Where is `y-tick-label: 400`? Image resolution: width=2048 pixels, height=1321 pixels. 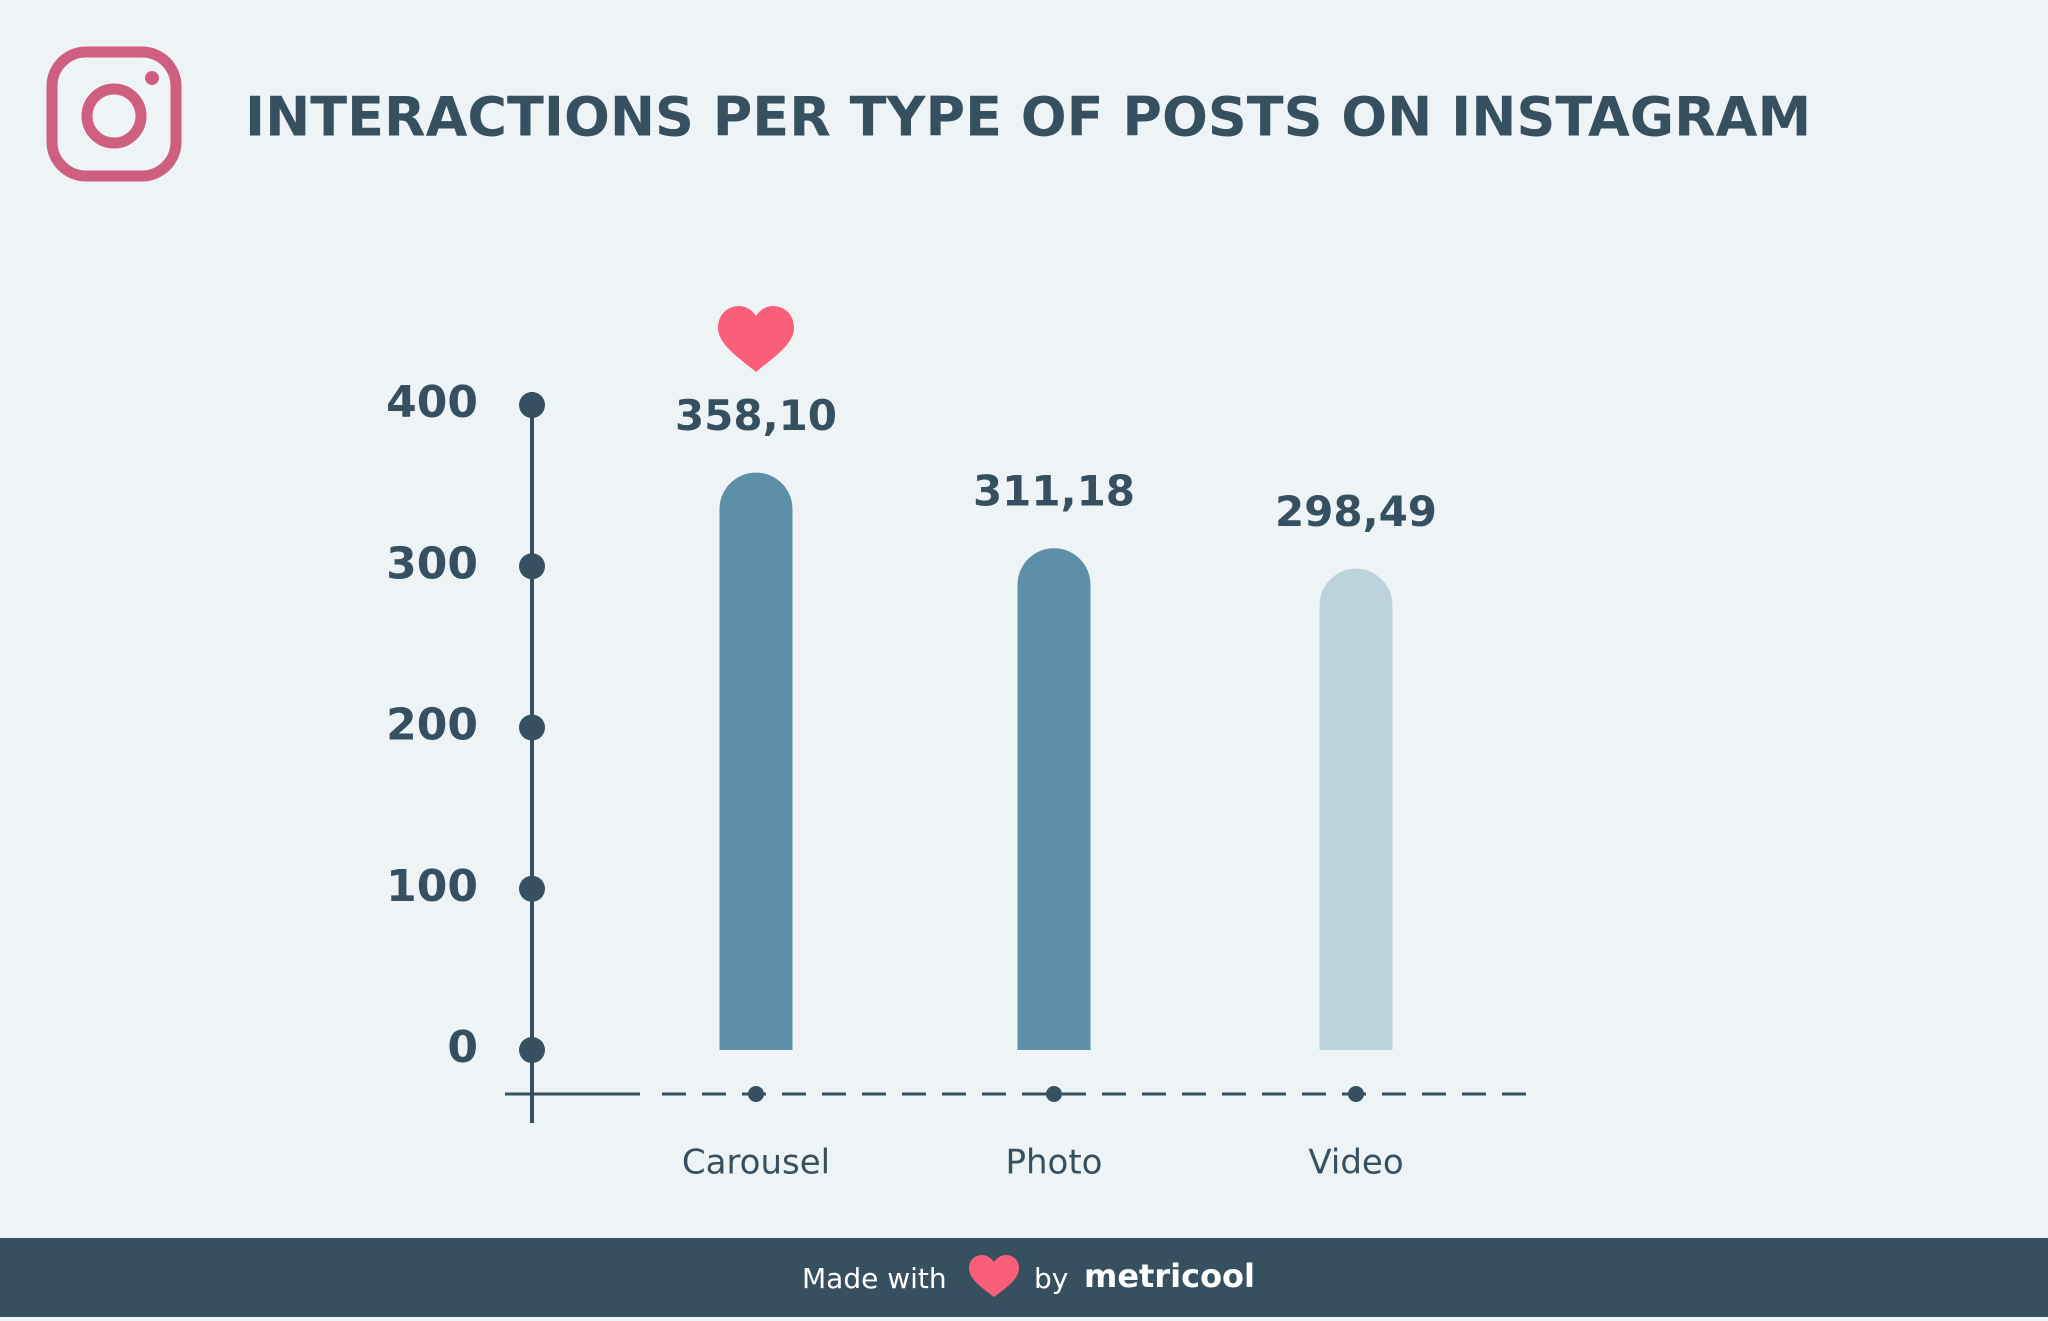
y-tick-label: 400 is located at coordinates (432, 402).